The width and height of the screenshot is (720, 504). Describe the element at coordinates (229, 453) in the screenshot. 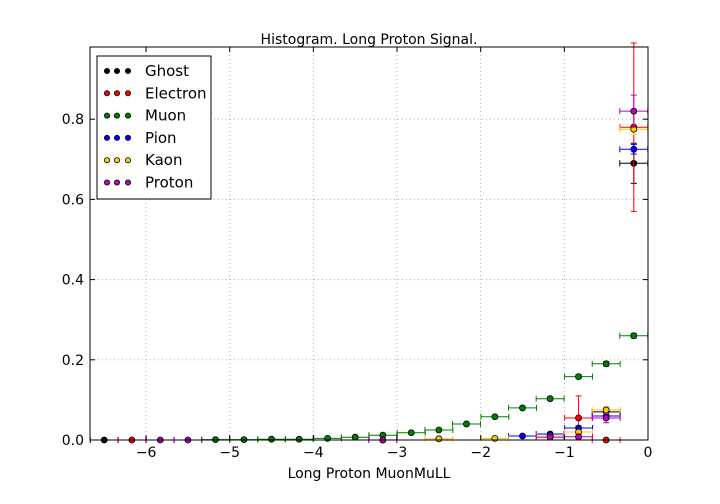

I see `x-tick-label: −5` at that location.